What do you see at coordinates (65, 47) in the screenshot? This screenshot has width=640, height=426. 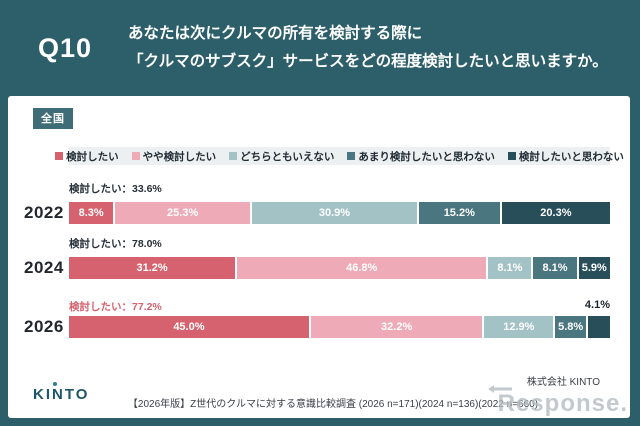 I see `question-number: Q10` at bounding box center [65, 47].